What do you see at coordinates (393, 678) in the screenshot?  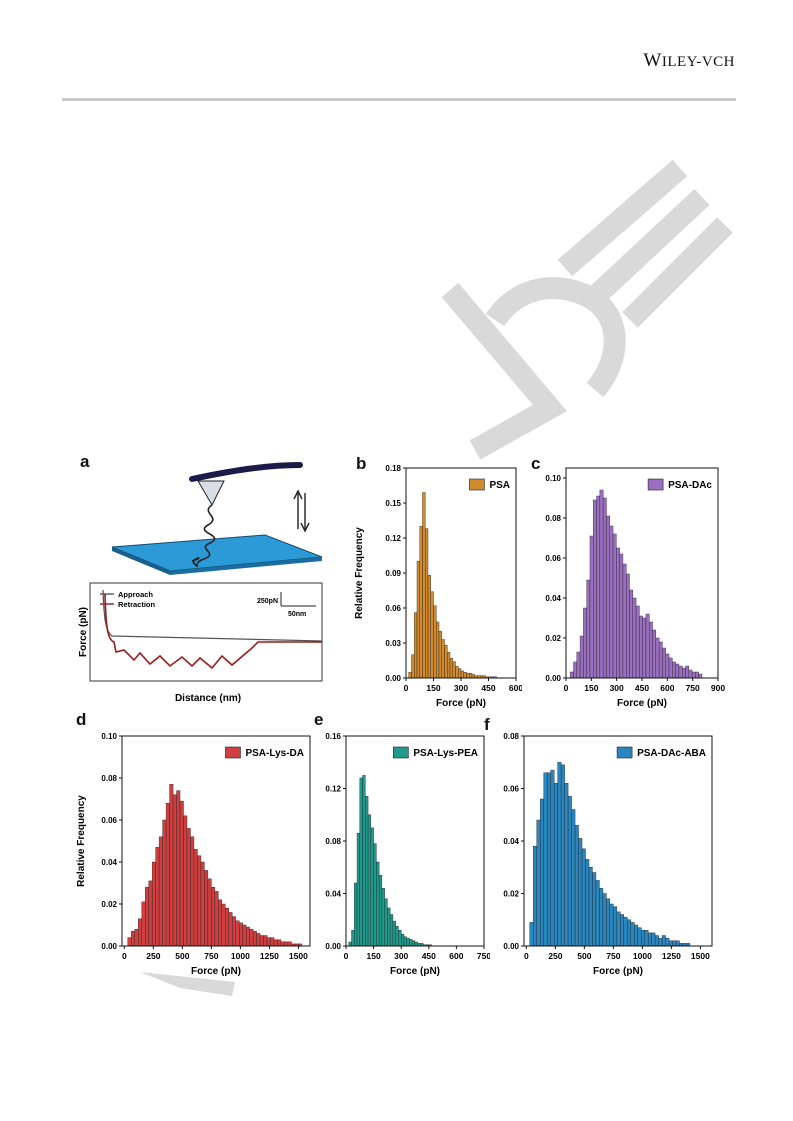 I see `y-tick-label: 0.00` at bounding box center [393, 678].